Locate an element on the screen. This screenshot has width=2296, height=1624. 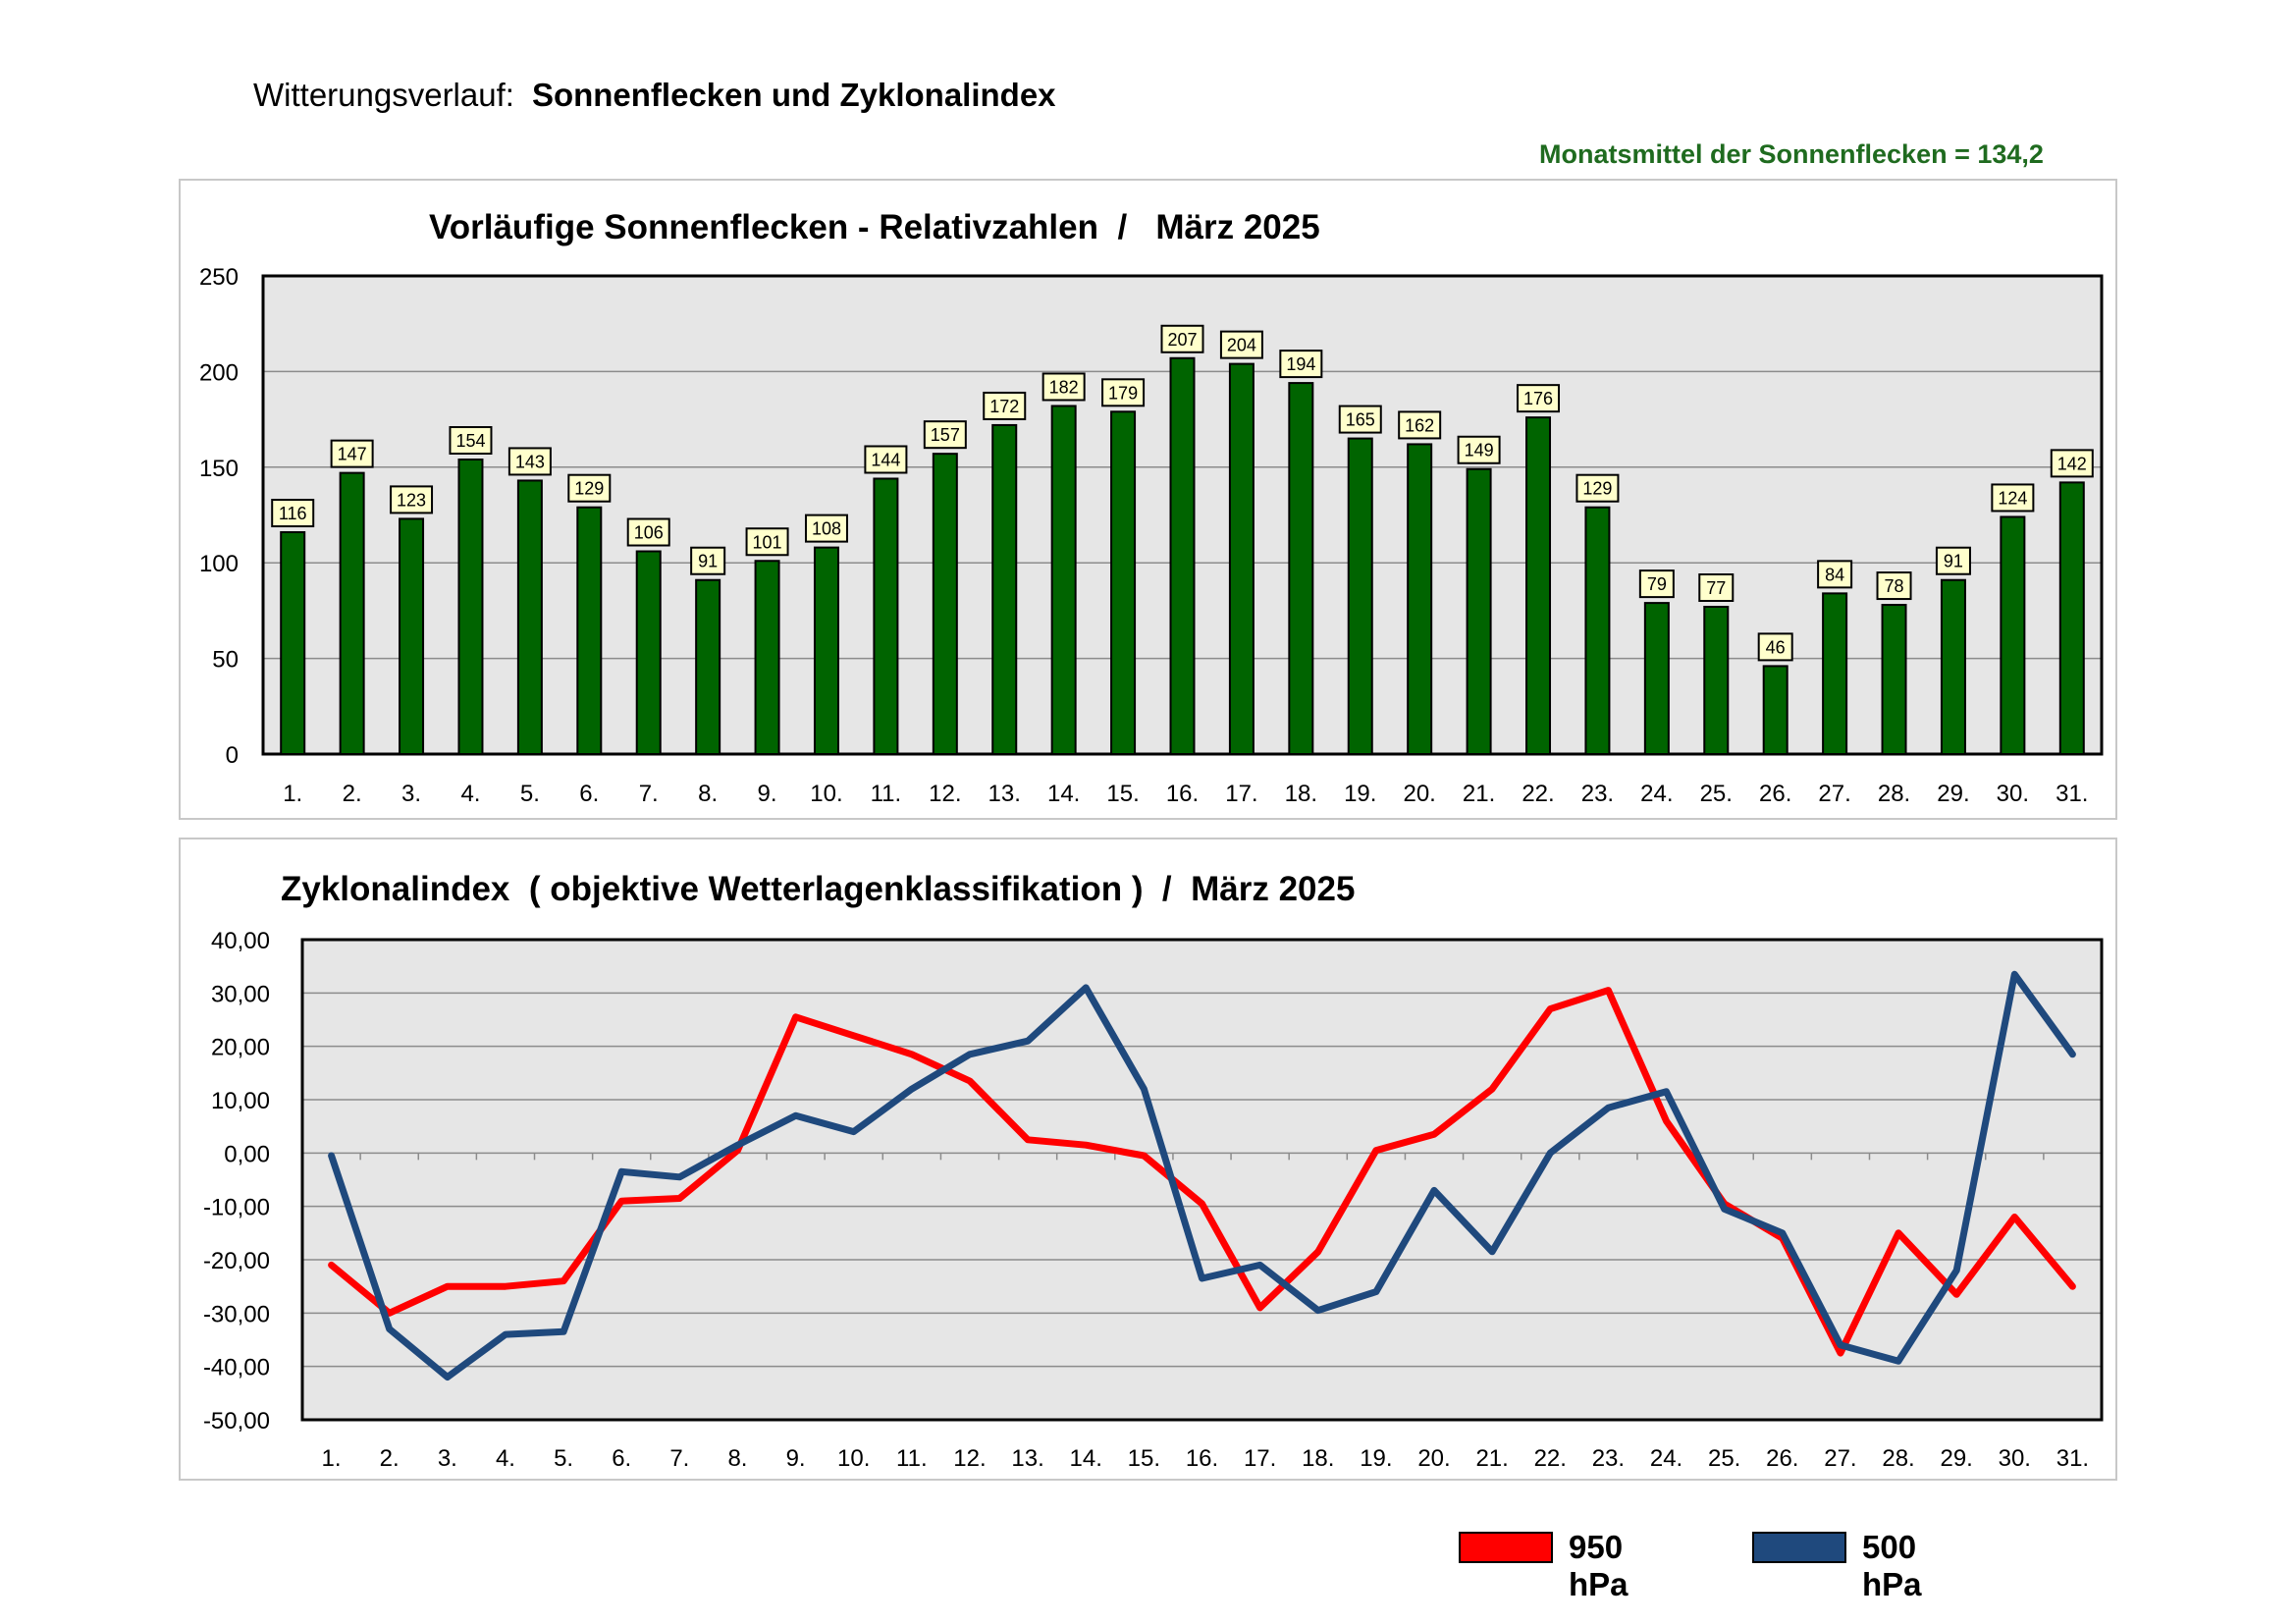
sunspot-data-label: 194 is located at coordinates (1301, 364).